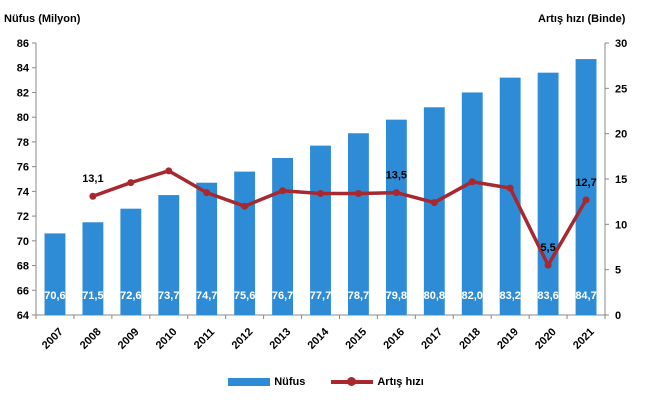  Describe the element at coordinates (282, 236) in the screenshot. I see `bar-2013` at that location.